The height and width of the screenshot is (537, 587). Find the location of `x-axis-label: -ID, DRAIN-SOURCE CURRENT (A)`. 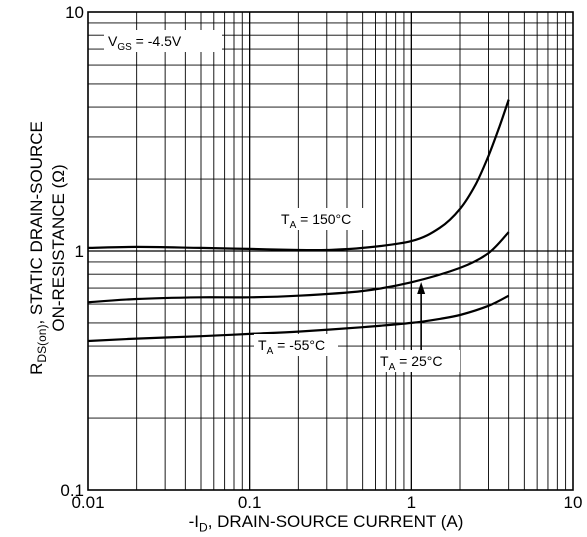

x-axis-label: -ID, DRAIN-SOURCE CURRENT (A) is located at coordinates (326, 523).